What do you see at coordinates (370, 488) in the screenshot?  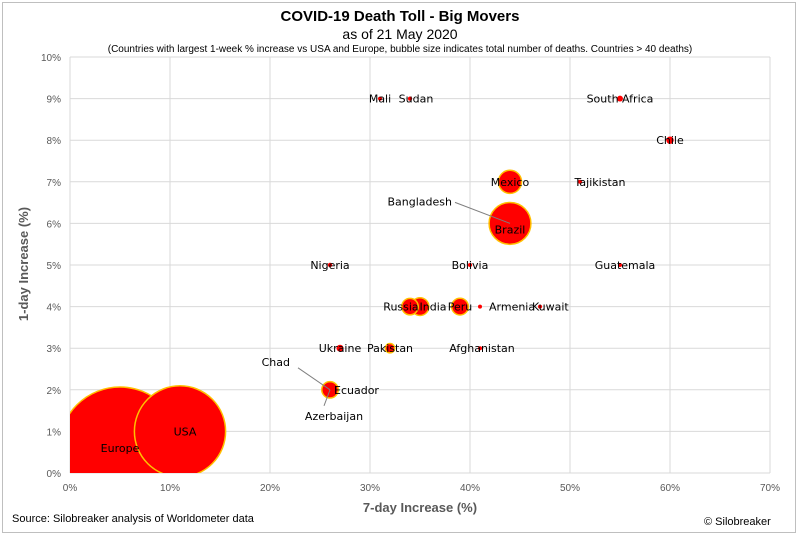 I see `x-tick-label: 30%` at bounding box center [370, 488].